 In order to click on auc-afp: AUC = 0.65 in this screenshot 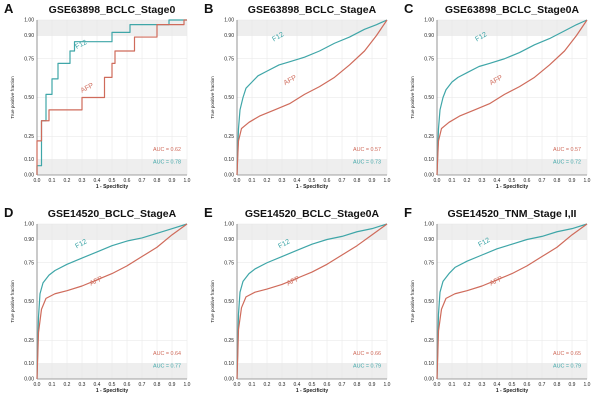, I will do `click(567, 354)`.